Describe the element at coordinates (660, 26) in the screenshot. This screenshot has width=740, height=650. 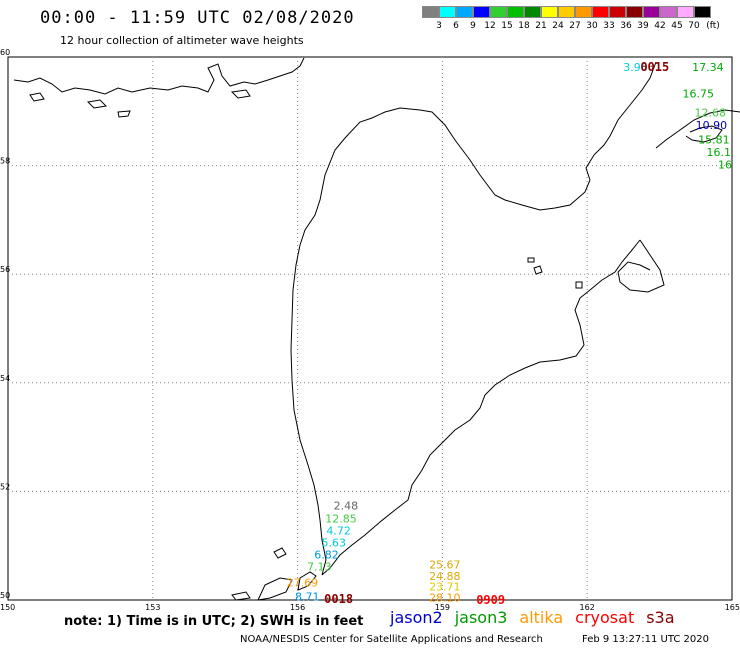
I see `colorbar-tick-label: 42` at that location.